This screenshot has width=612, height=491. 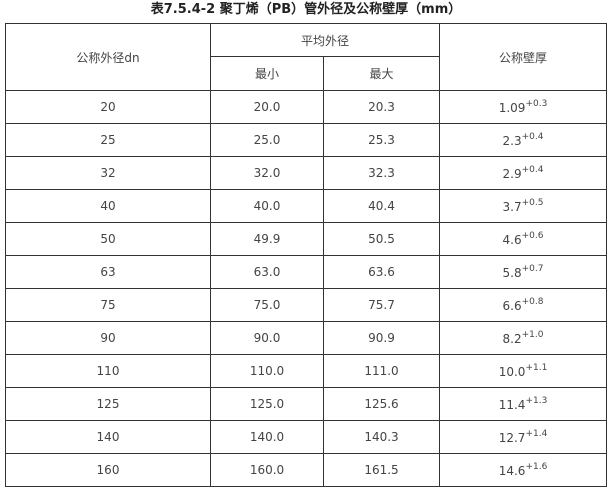 What do you see at coordinates (381, 206) in the screenshot?
I see `cell-max: 40.4` at bounding box center [381, 206].